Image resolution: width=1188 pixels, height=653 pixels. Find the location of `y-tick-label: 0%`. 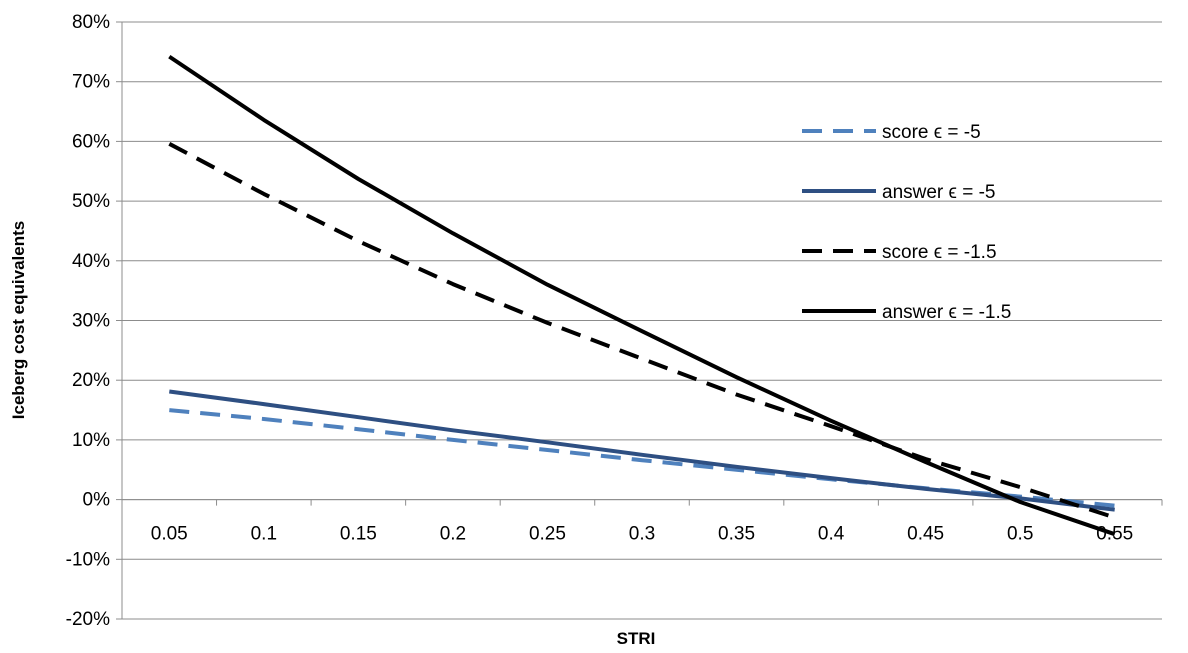

y-tick-label: 0% is located at coordinates (97, 500).